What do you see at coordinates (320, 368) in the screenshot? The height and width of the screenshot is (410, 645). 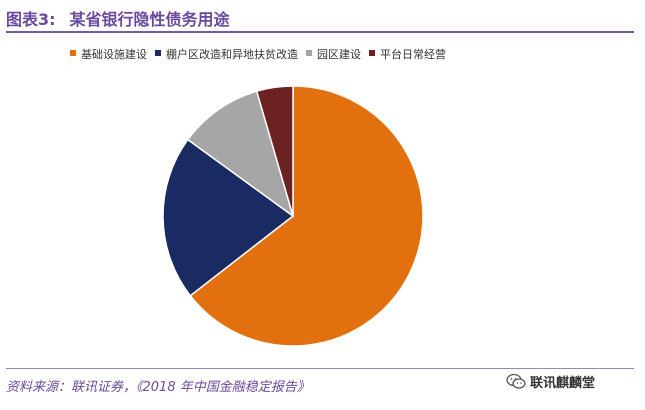 I see `footer-rule` at bounding box center [320, 368].